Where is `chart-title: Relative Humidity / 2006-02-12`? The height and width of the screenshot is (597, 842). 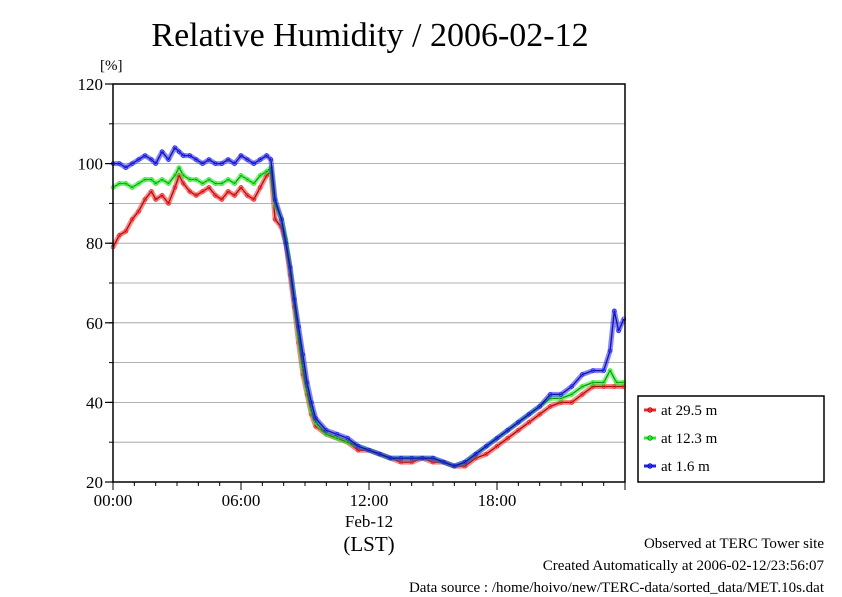 chart-title: Relative Humidity / 2006-02-12 is located at coordinates (369, 35).